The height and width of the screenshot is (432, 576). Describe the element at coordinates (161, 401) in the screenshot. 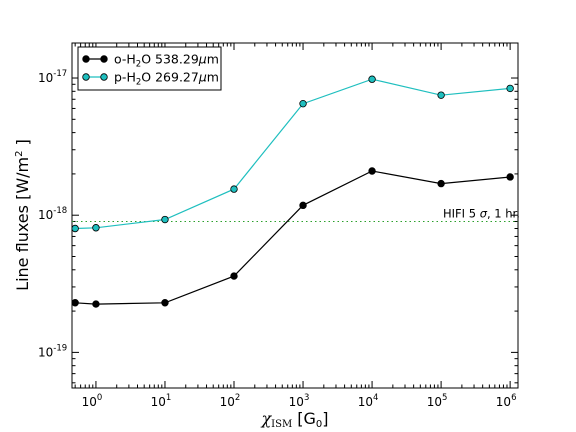

I see `x-tick-label: 10¹` at that location.